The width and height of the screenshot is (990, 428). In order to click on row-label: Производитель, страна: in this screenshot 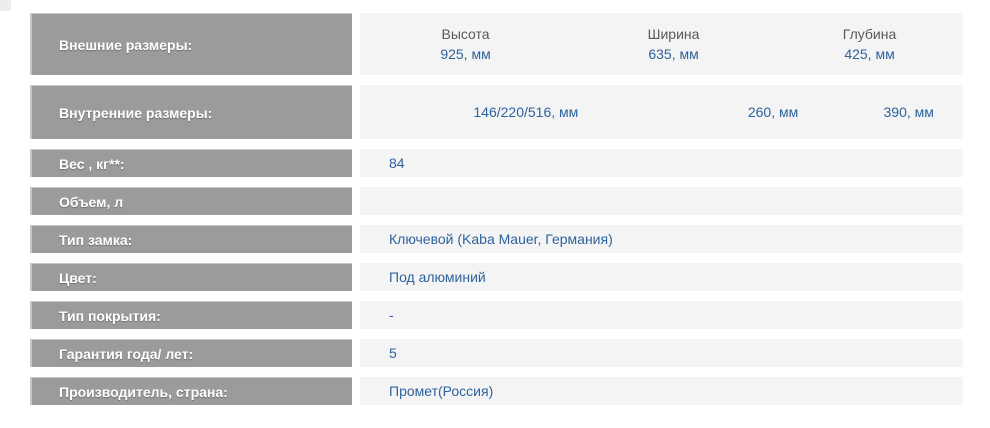, I will do `click(191, 391)`.